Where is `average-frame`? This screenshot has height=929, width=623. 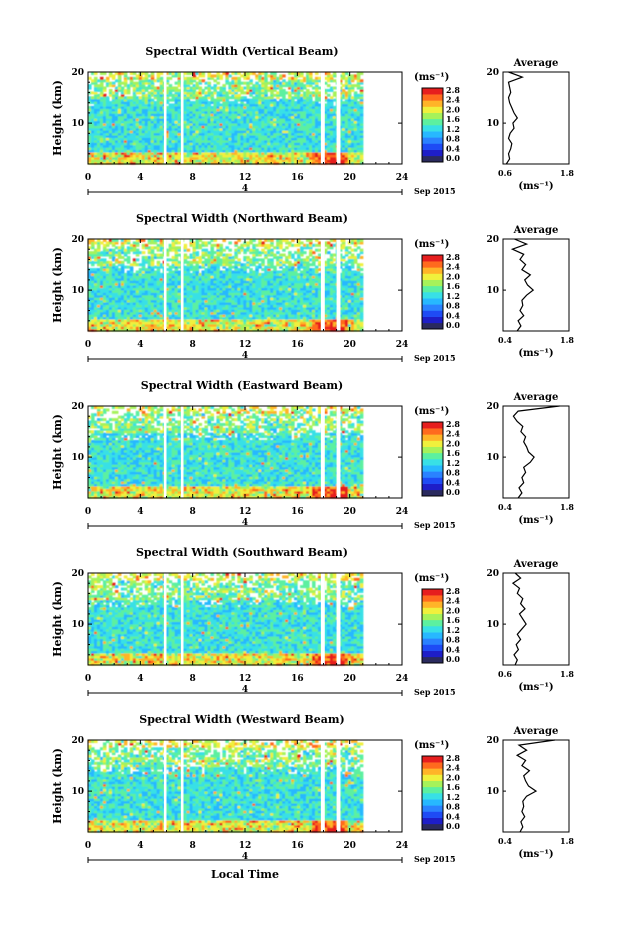 average-frame is located at coordinates (536, 452).